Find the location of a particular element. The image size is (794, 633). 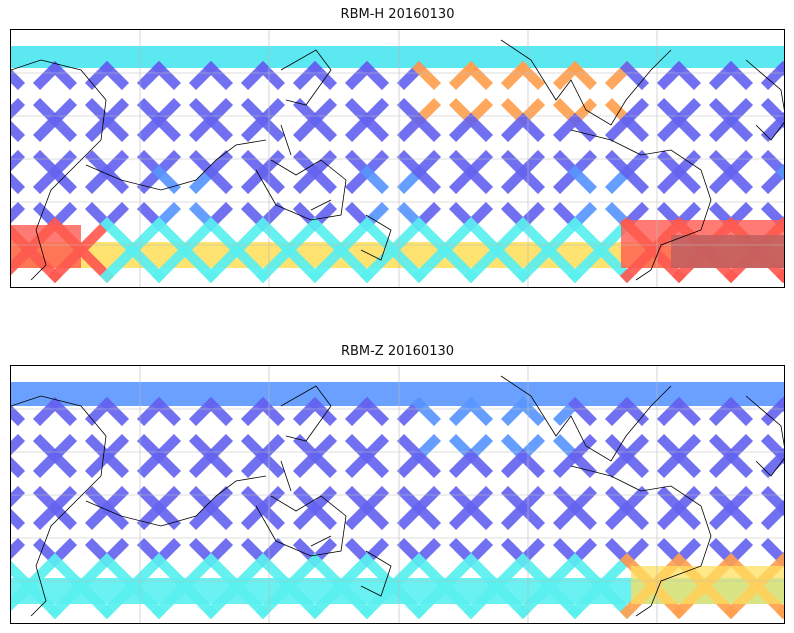

north-band-highlight-rbm-h is located at coordinates (397, 57).